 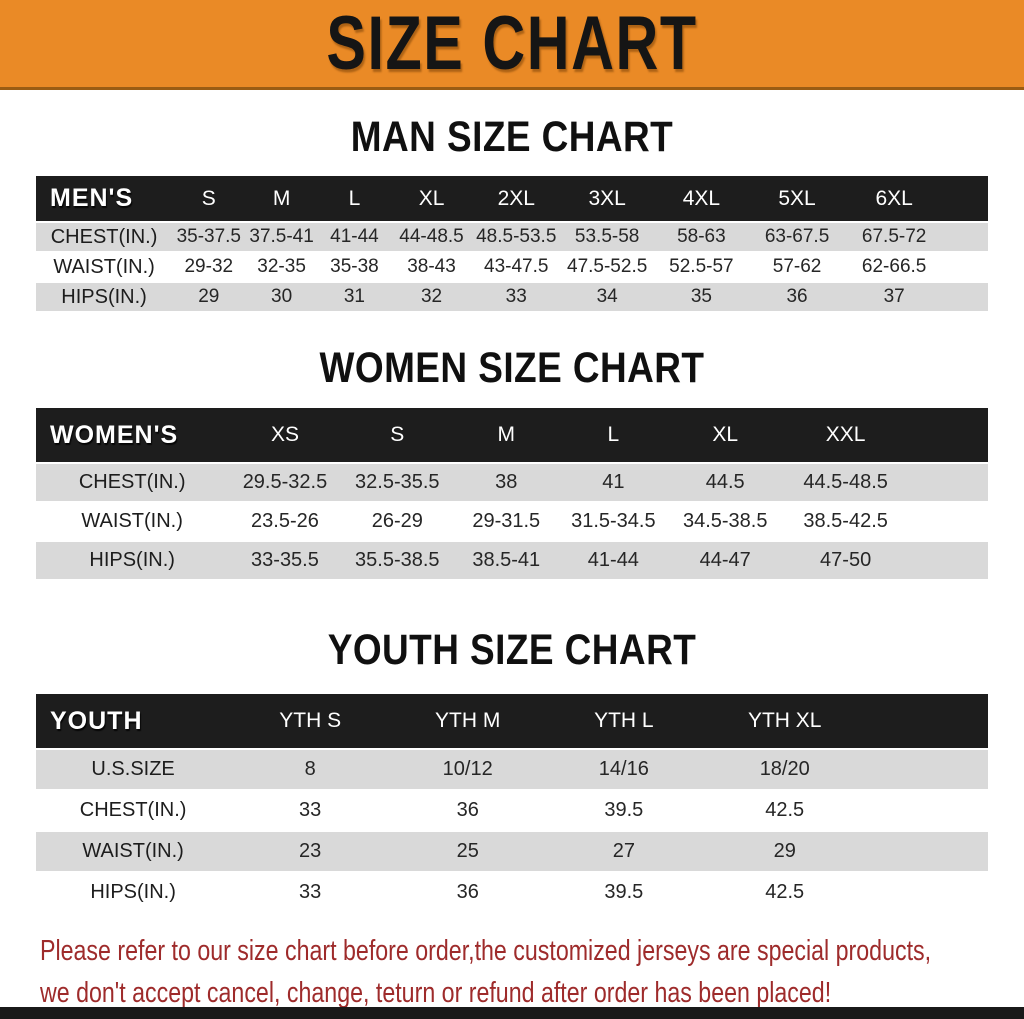 What do you see at coordinates (209, 237) in the screenshot?
I see `size-cell: 35-37.5` at bounding box center [209, 237].